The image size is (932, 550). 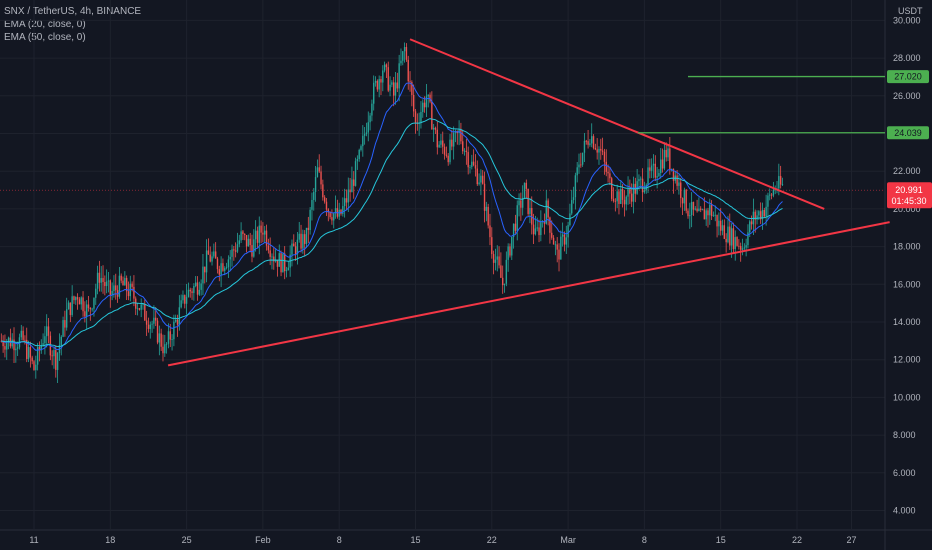 What do you see at coordinates (797, 540) in the screenshot?
I see `x-tick-label: 22` at bounding box center [797, 540].